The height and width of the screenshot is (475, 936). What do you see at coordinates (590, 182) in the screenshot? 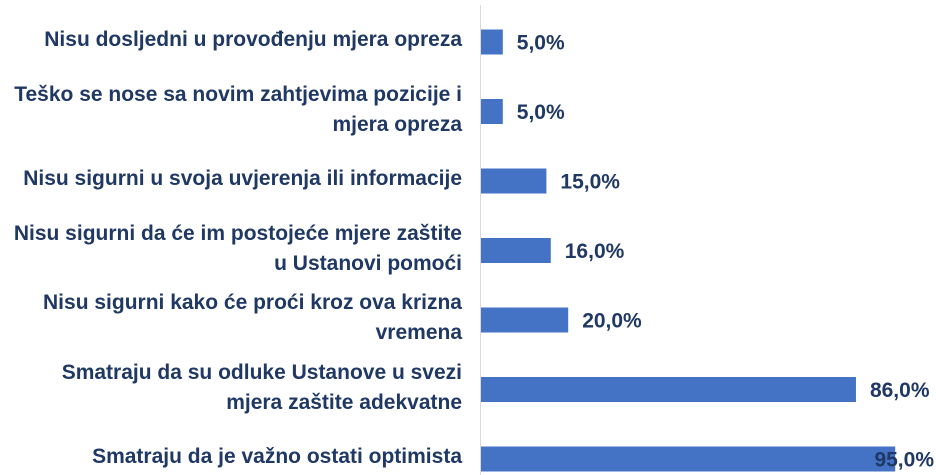
I see `value-label: 15,0%` at bounding box center [590, 182].